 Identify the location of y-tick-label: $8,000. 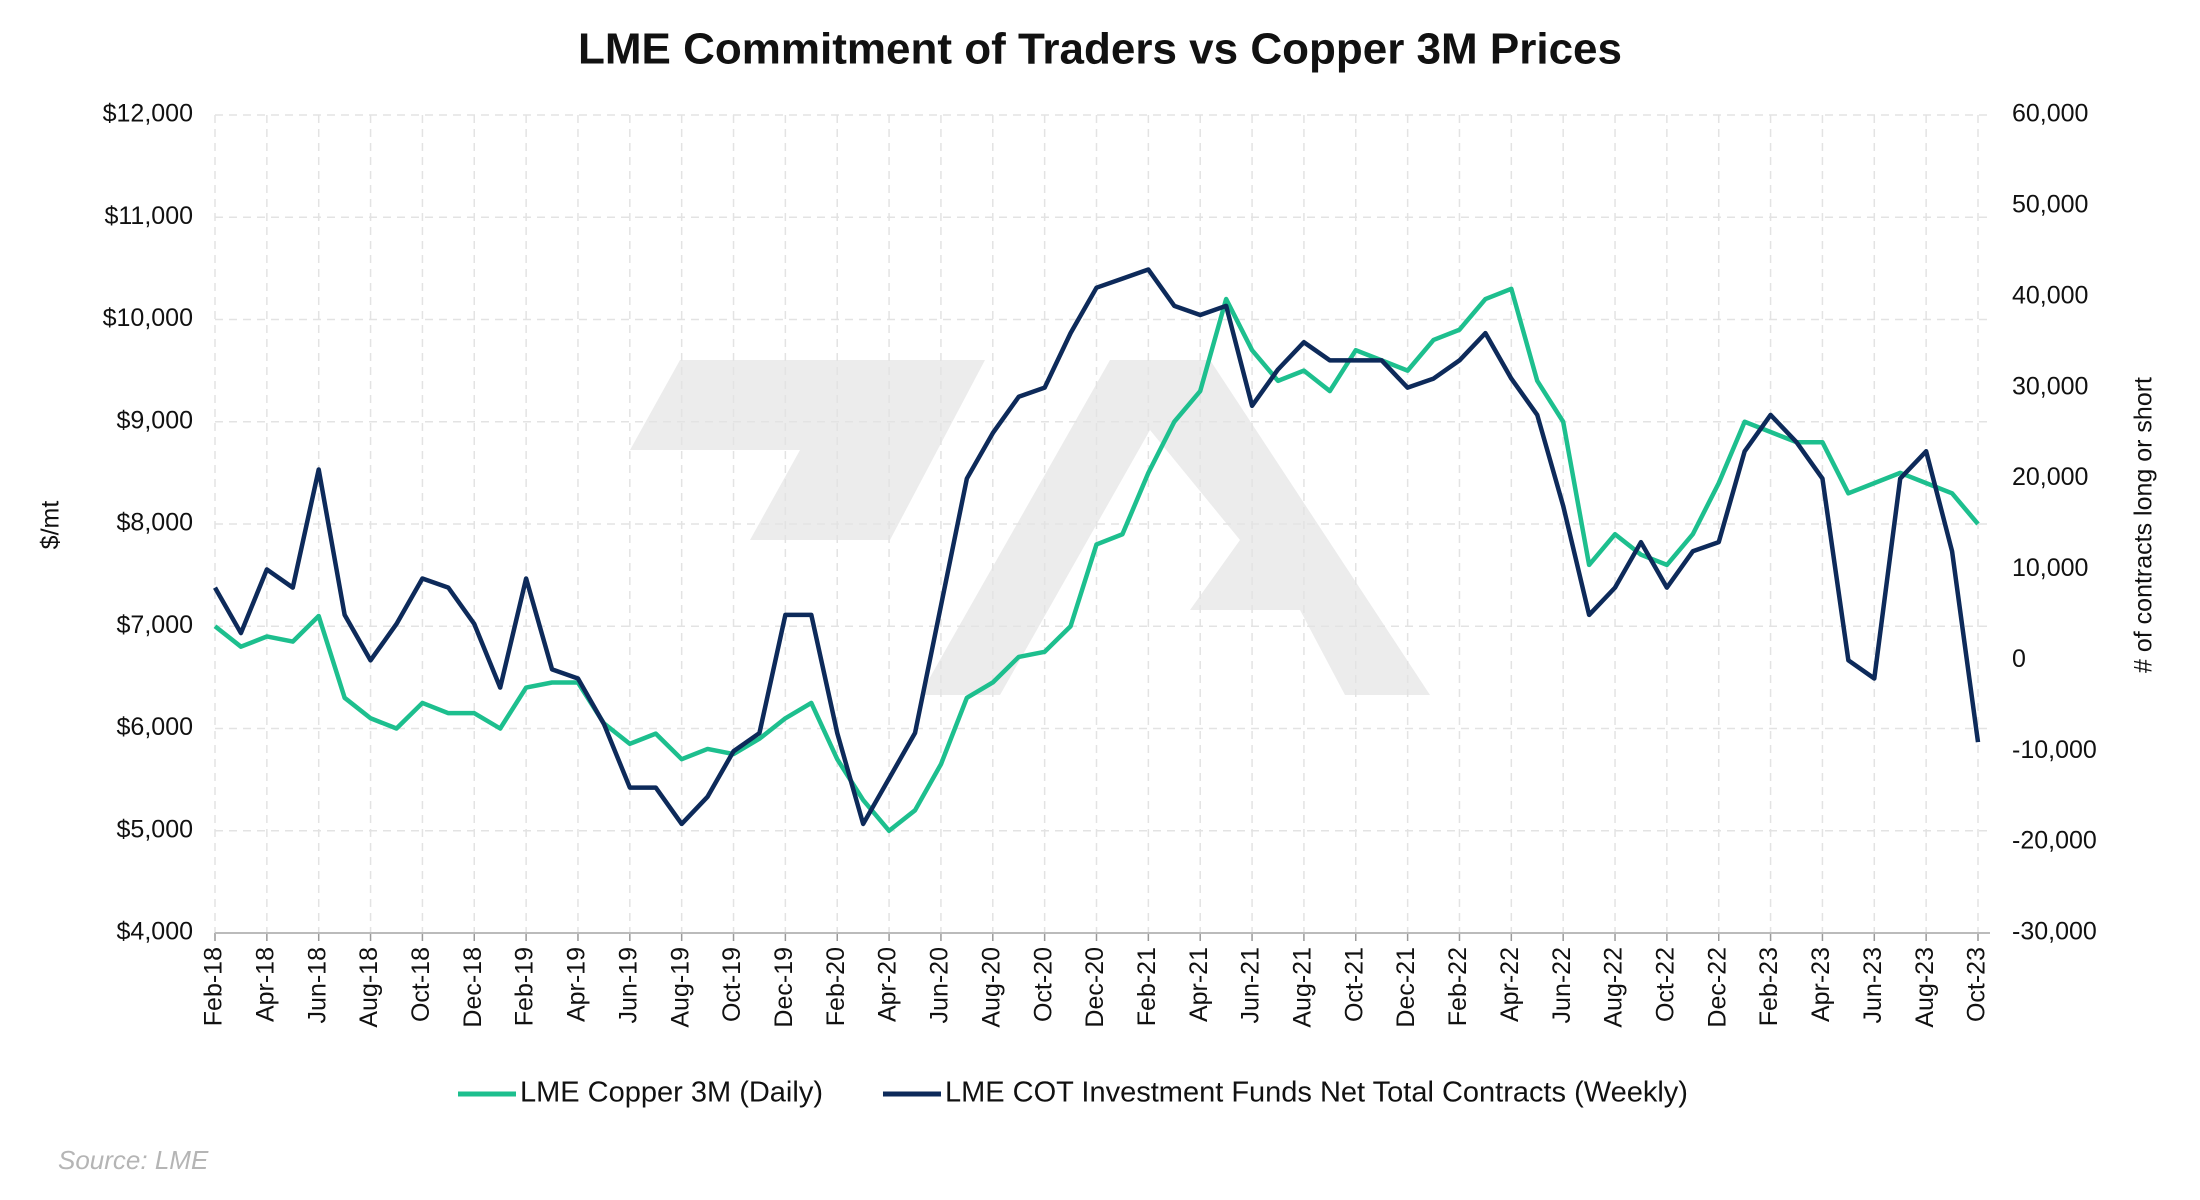
(155, 523).